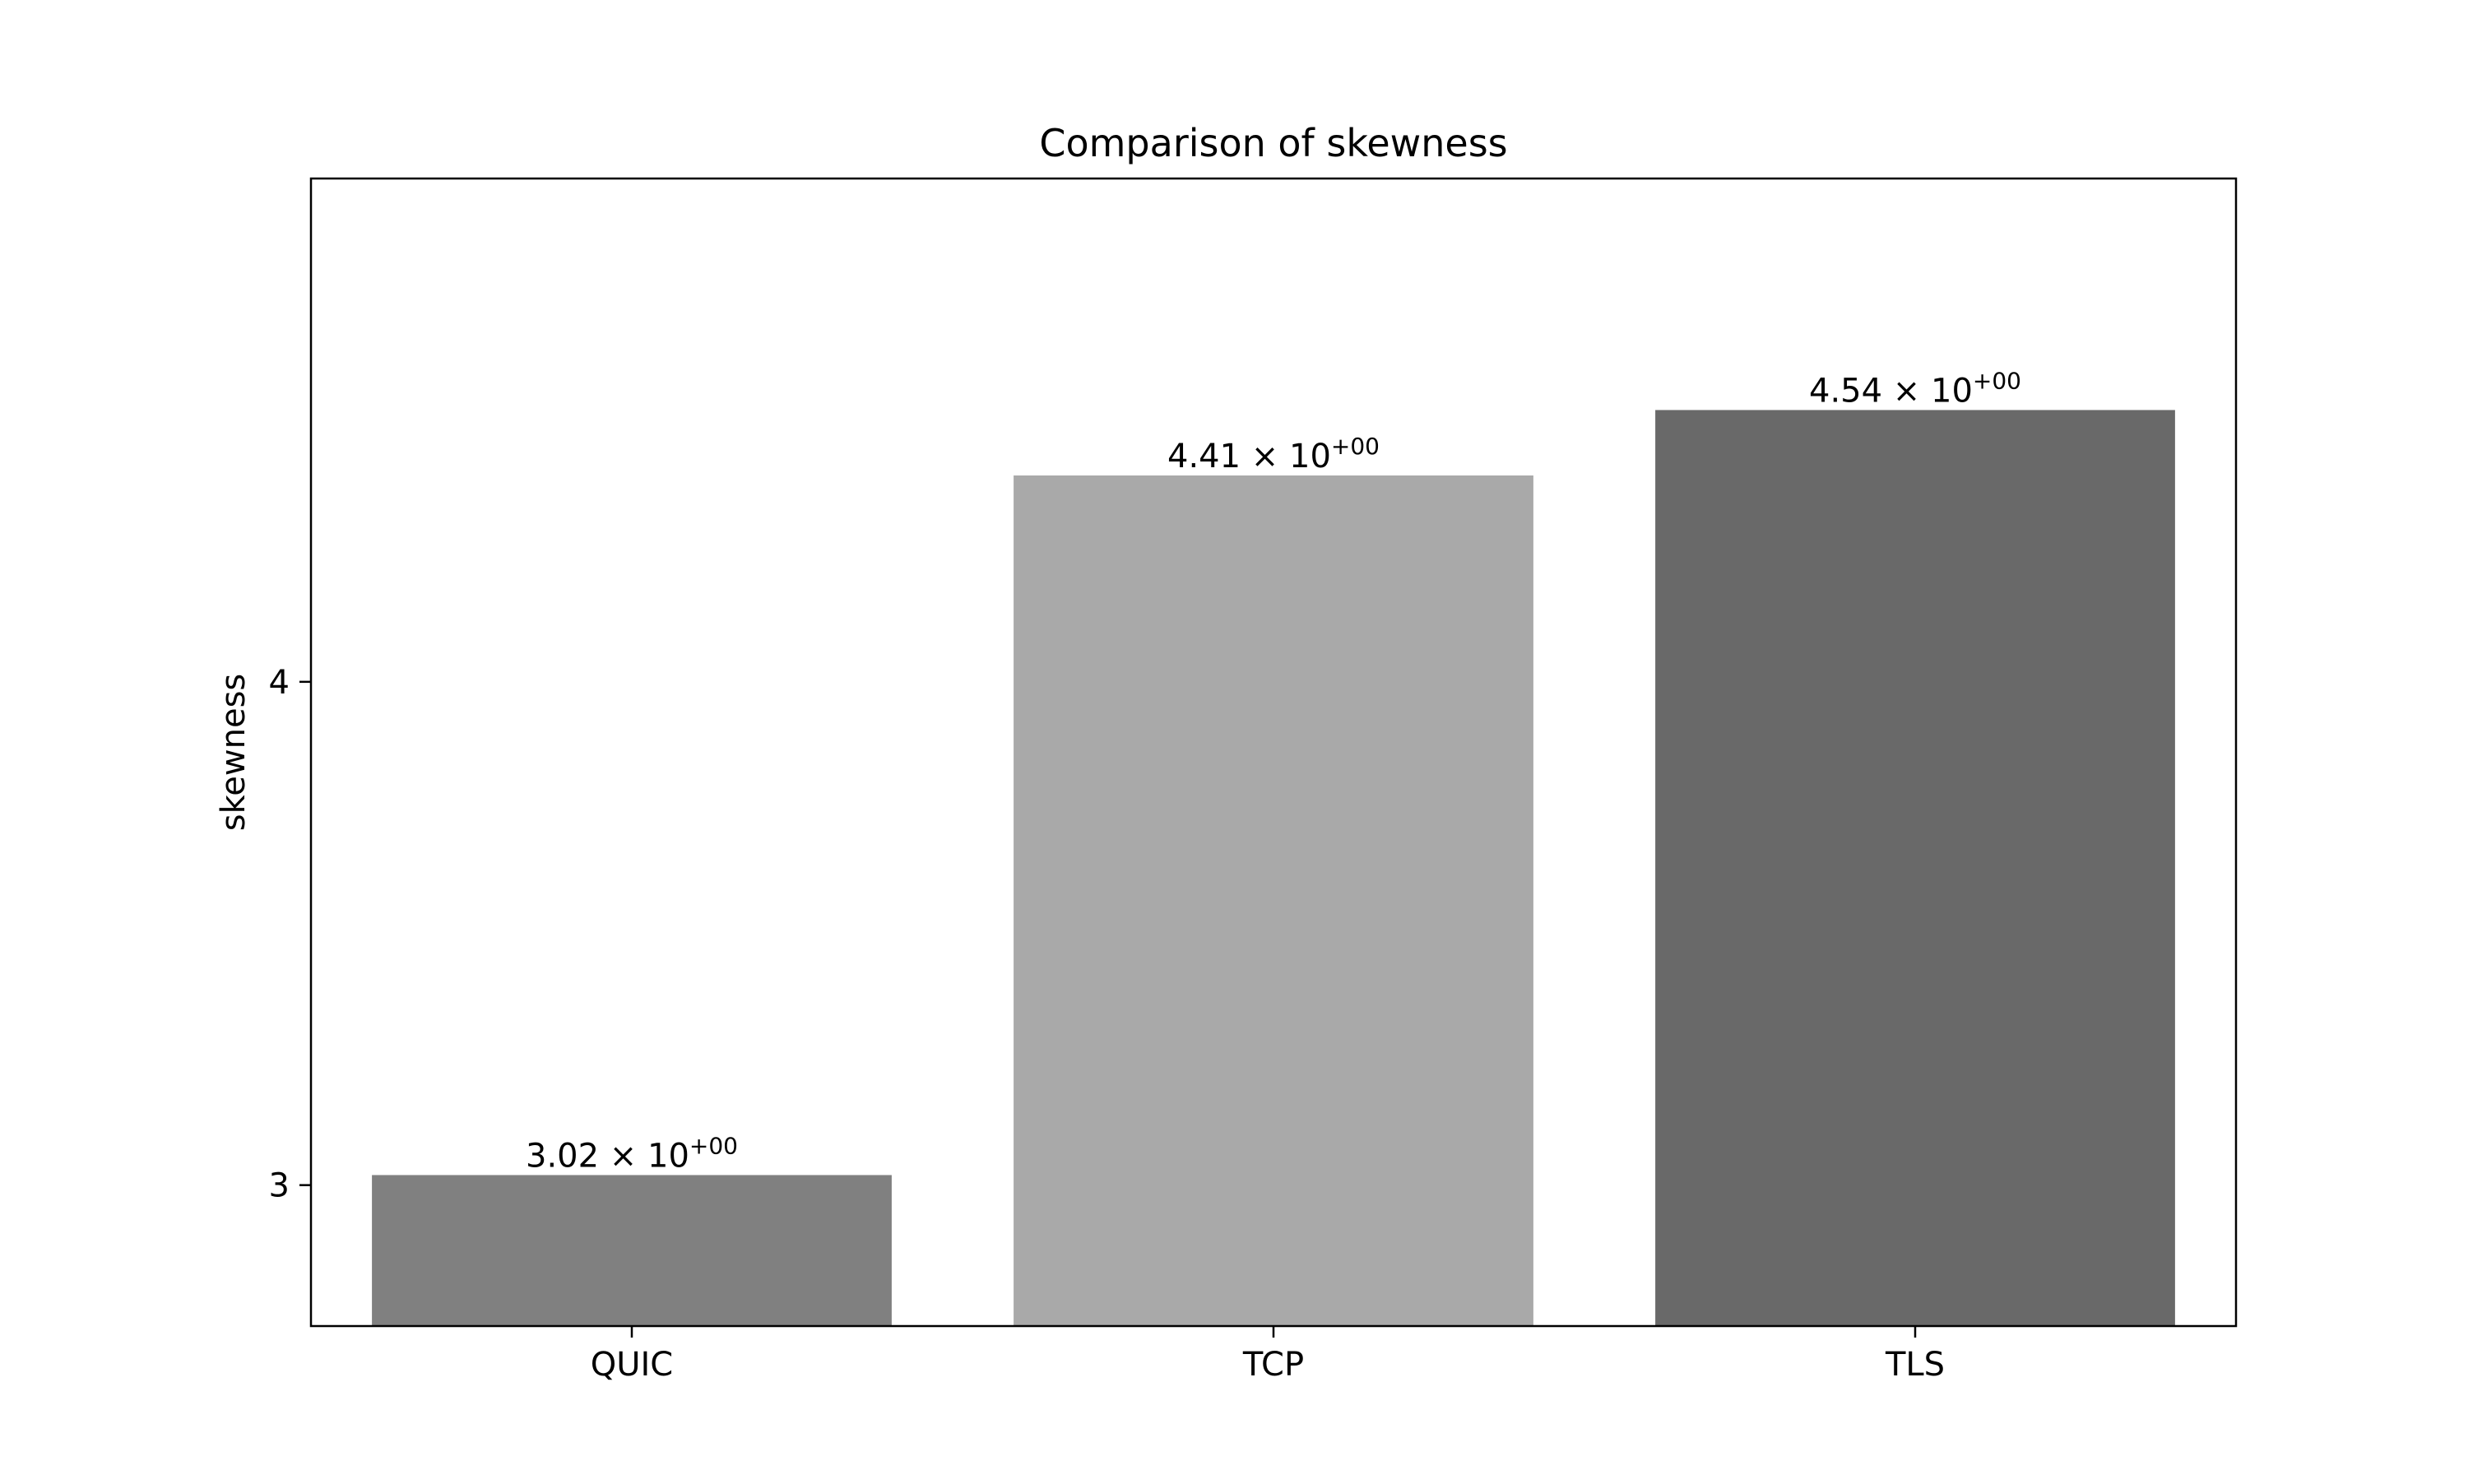 The image size is (2468, 1484). I want to click on value-label-quic: 3.02 × 10+00, so click(632, 1153).